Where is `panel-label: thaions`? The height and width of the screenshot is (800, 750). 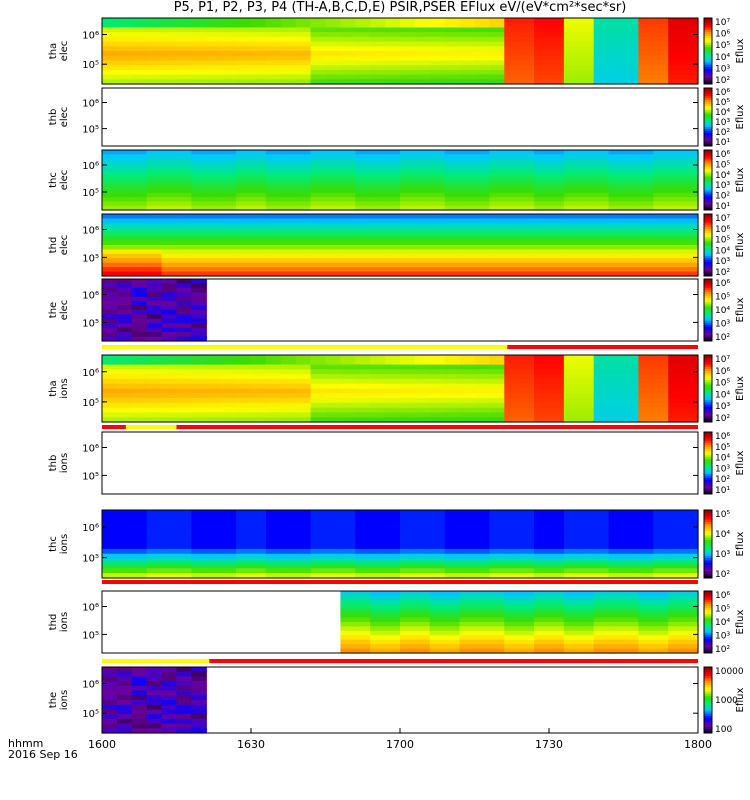 panel-label: thaions is located at coordinates (59, 388).